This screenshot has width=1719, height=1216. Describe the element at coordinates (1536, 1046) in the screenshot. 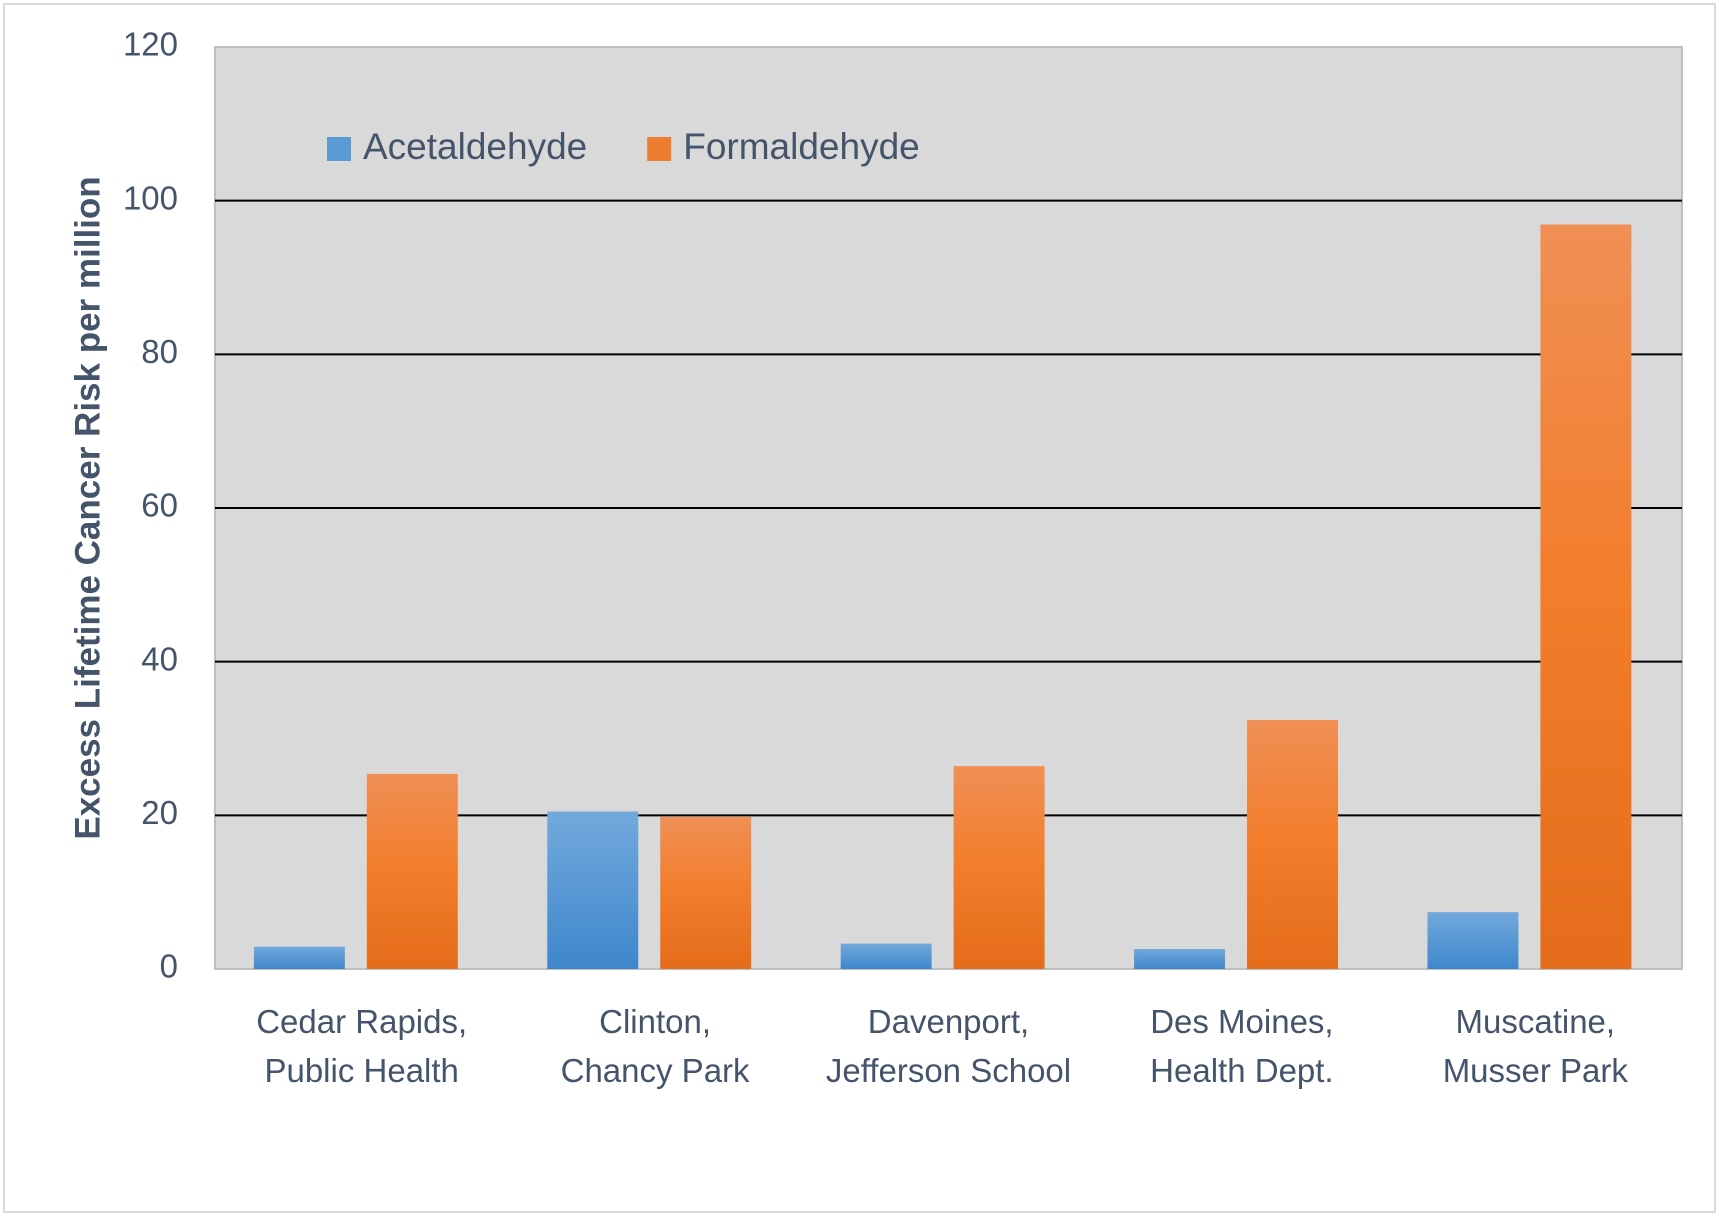

I see `x-tick-label: Muscatine, Musser Park` at that location.